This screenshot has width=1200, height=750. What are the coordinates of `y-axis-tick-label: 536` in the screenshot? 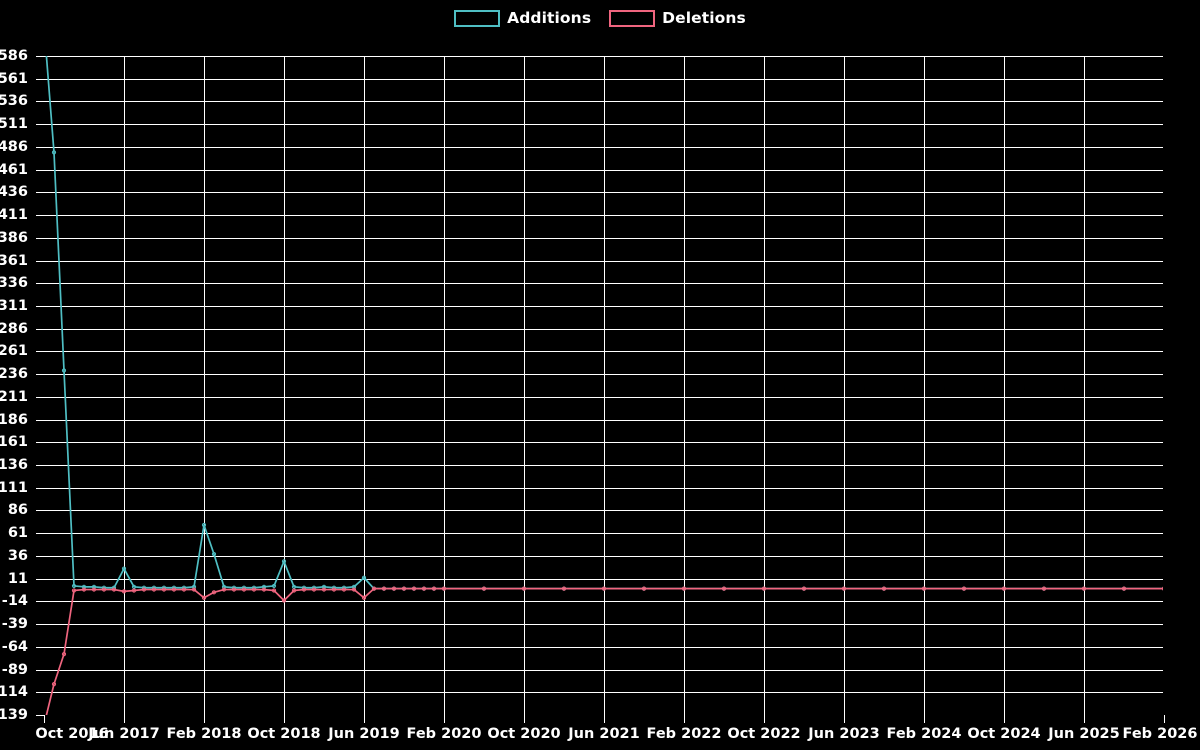 It's located at (14, 101).